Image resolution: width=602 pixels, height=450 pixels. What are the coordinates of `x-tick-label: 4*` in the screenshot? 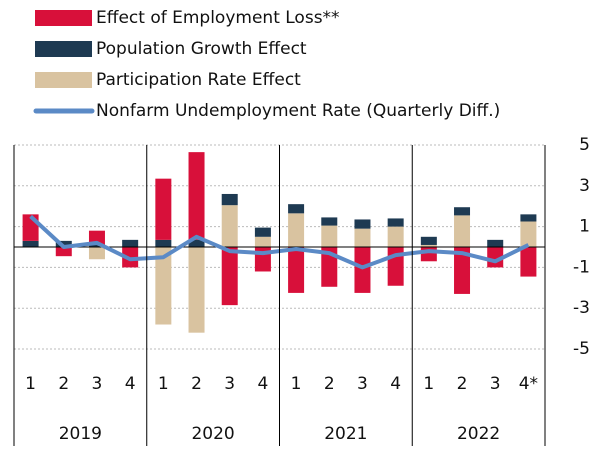 It's located at (528, 384).